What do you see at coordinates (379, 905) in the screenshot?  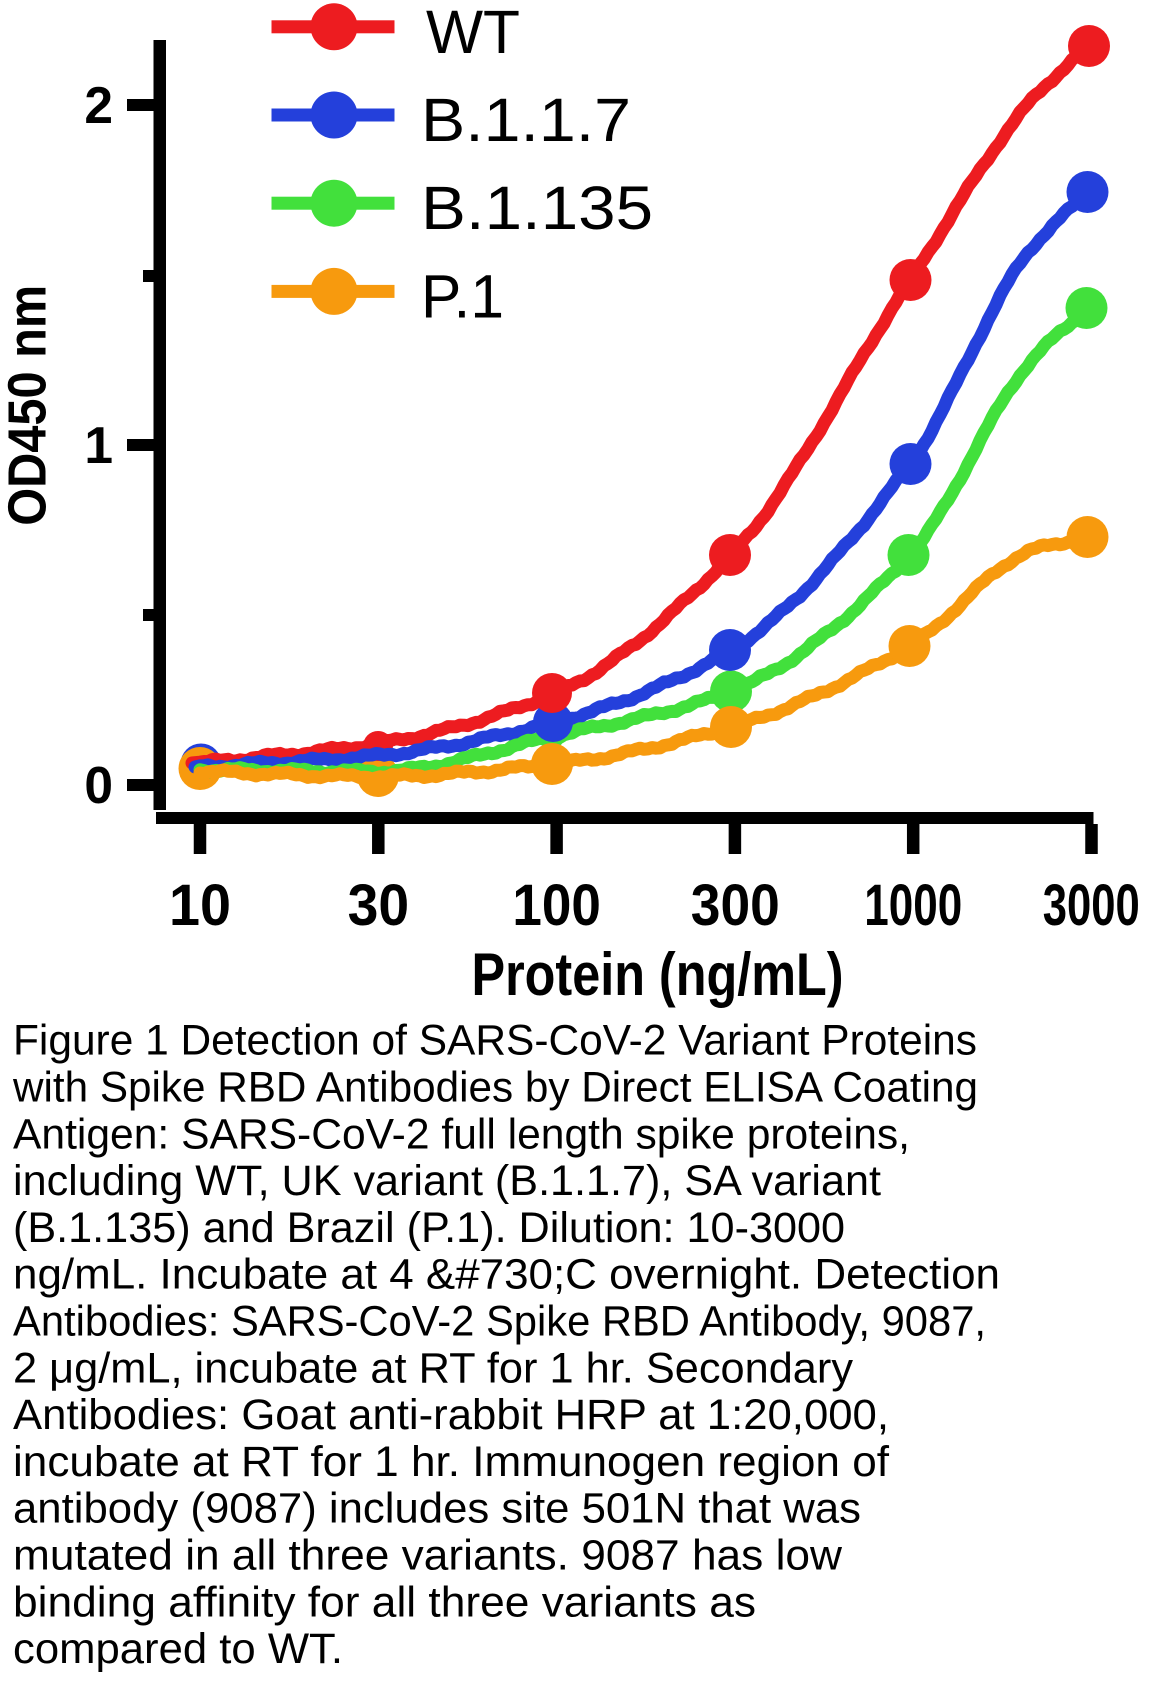 I see `svg-text: 30` at bounding box center [379, 905].